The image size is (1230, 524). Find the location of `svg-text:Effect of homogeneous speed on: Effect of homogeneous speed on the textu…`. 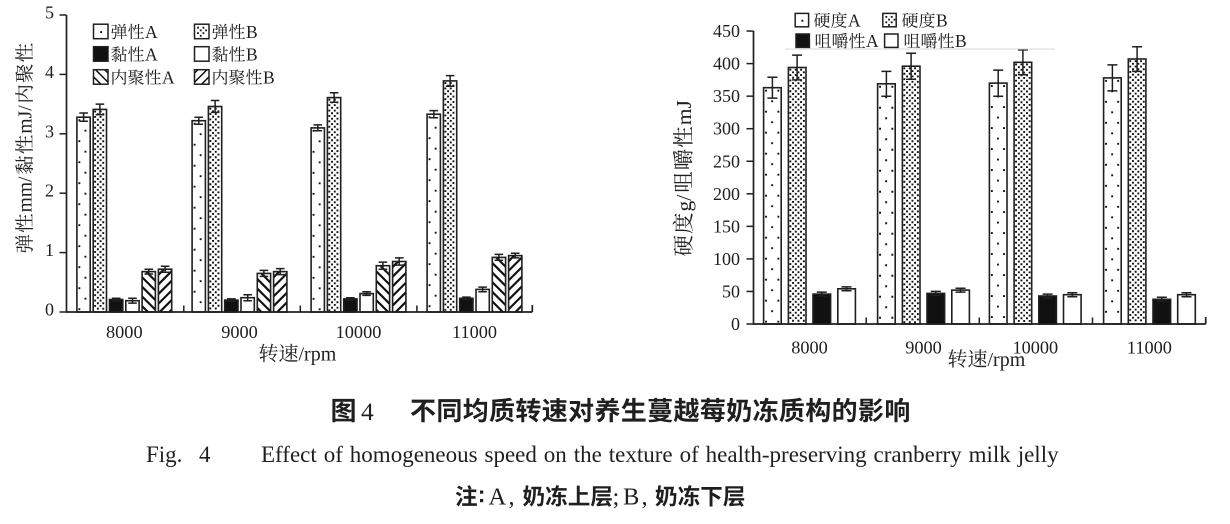

svg-text:Effect of homogeneous speed on: Effect of homogeneous speed on the textu… is located at coordinates (660, 454).